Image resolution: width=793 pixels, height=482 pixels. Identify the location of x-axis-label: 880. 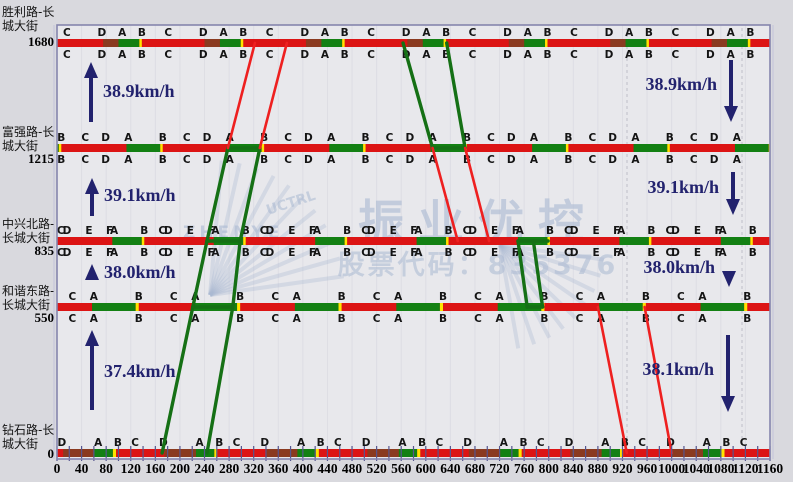
(598, 468).